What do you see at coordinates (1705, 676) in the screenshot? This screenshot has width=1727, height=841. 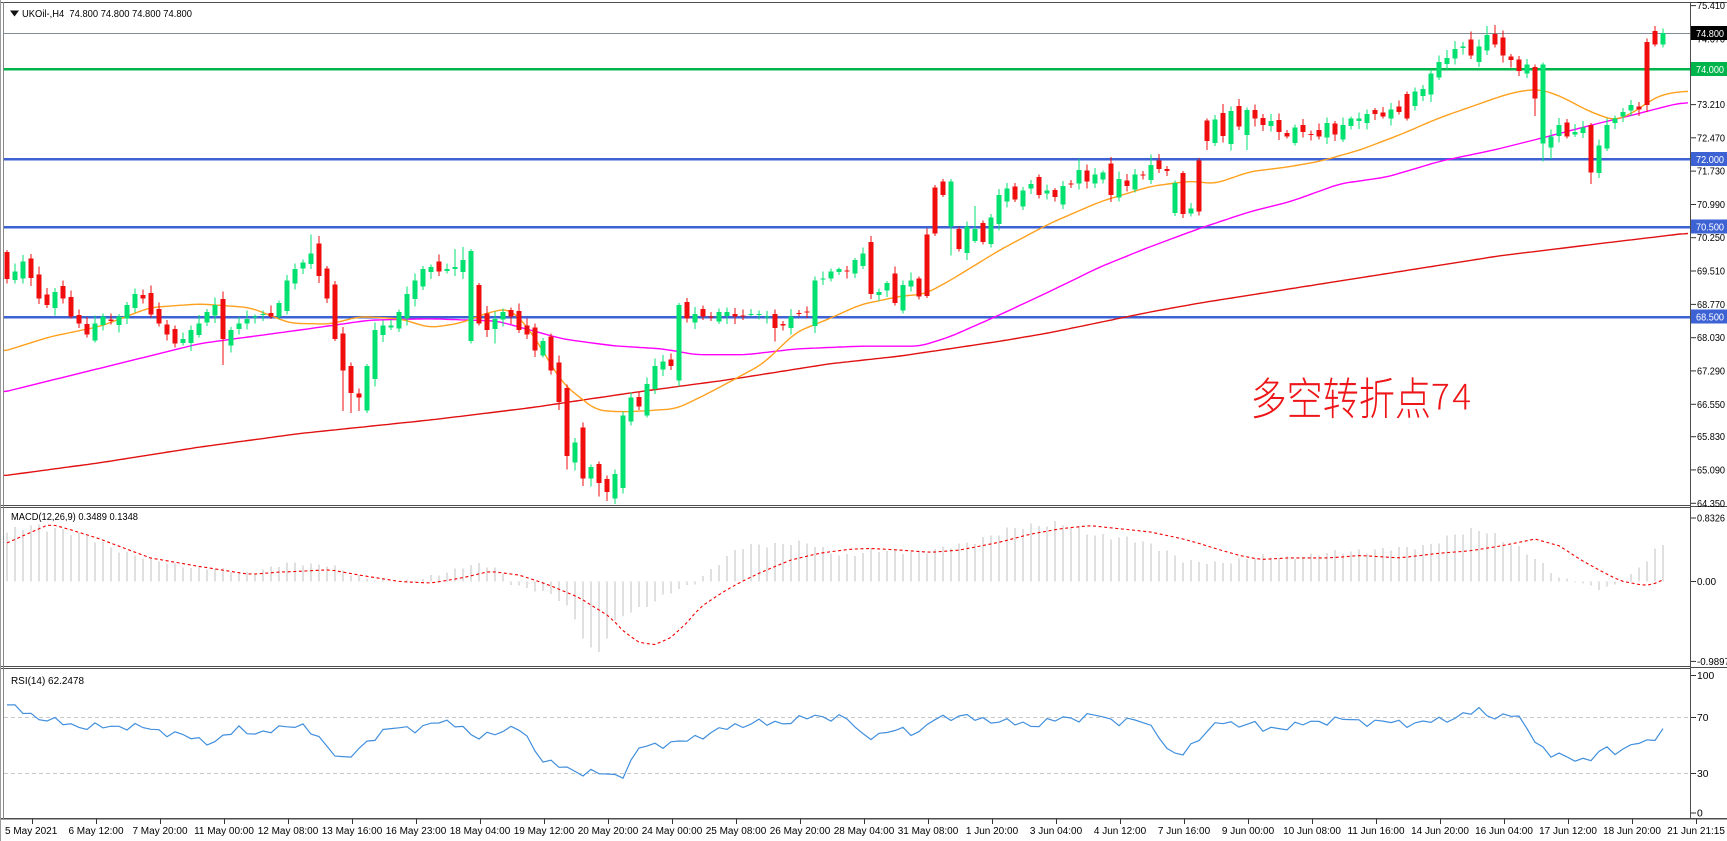 I see `svg-text: 100` at bounding box center [1705, 676].